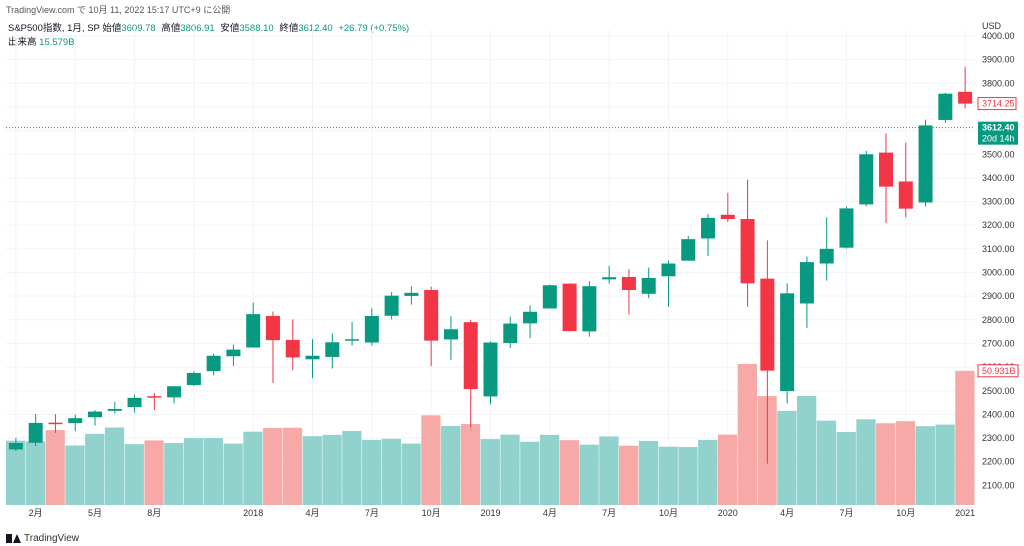  Describe the element at coordinates (998, 60) in the screenshot. I see `price-tick-label: 3900.00` at that location.